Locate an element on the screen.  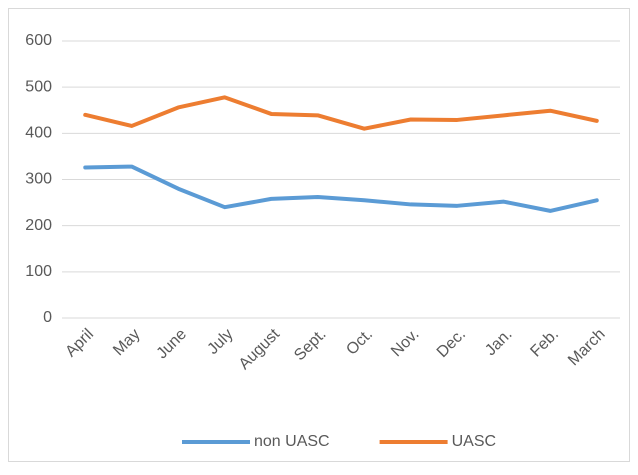
y-tick-label: 300 is located at coordinates (38, 179).